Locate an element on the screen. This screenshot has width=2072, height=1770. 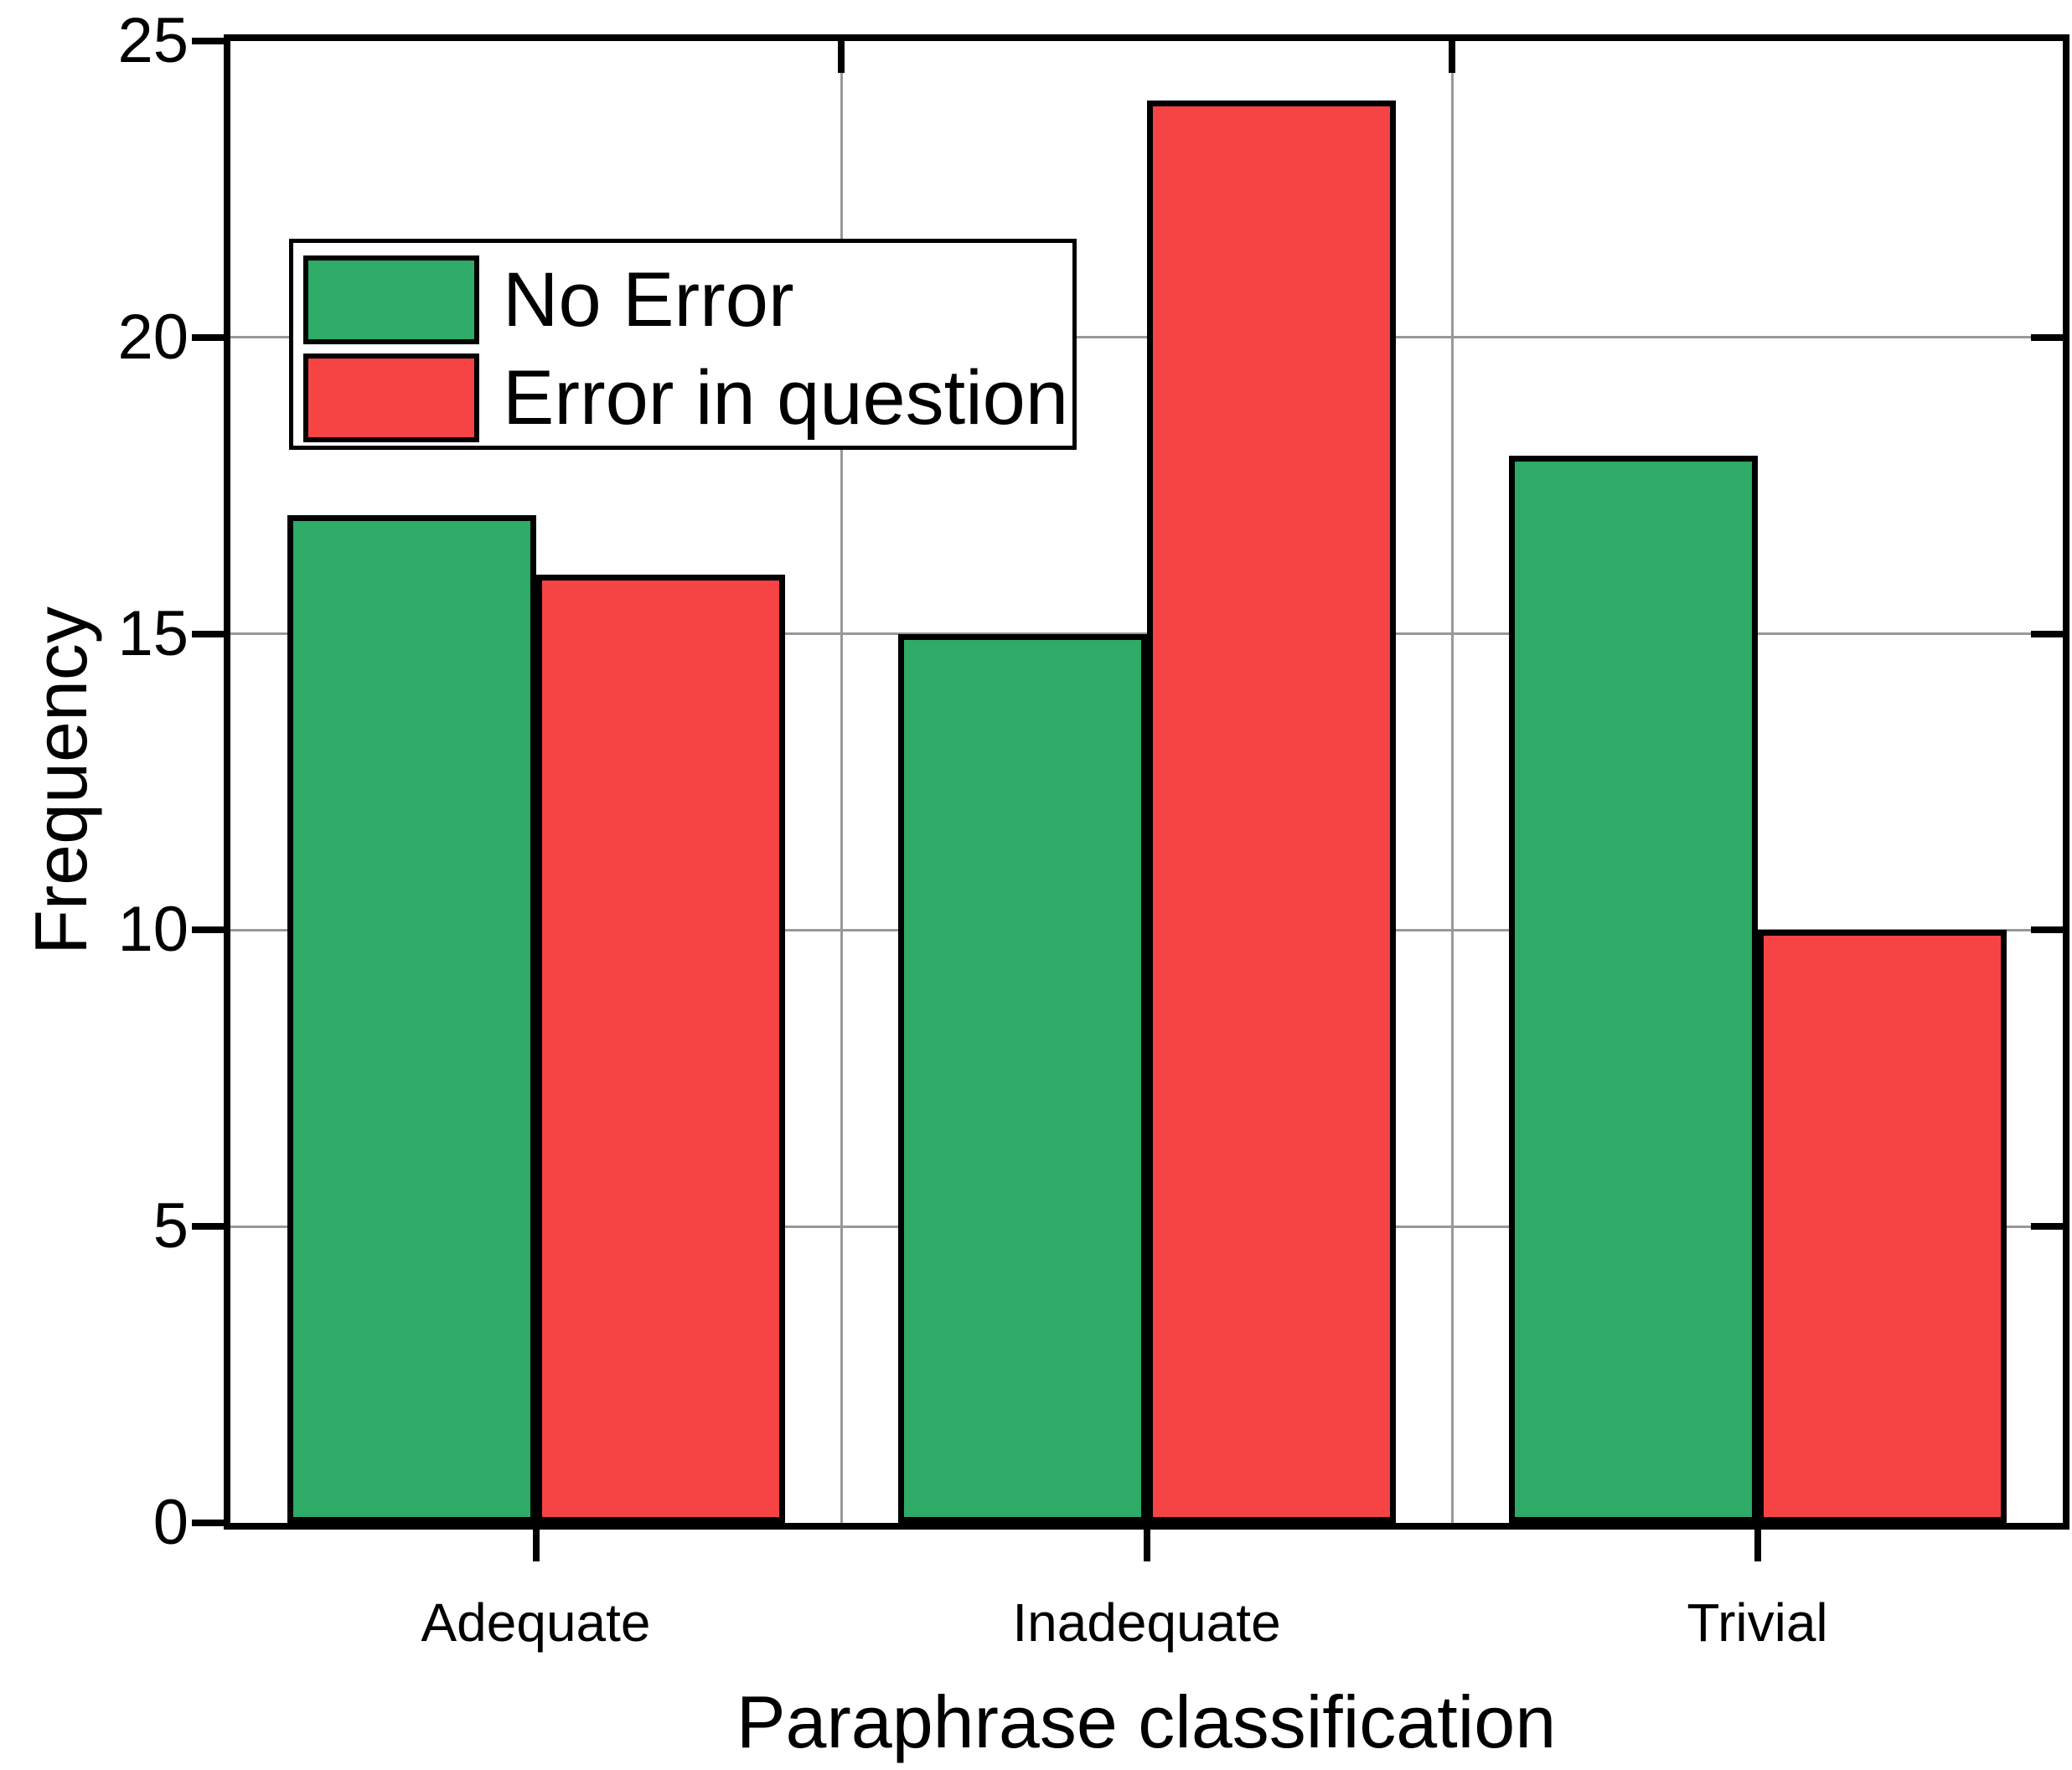
x-axis-title: Paraphrase classification is located at coordinates (1146, 1722).